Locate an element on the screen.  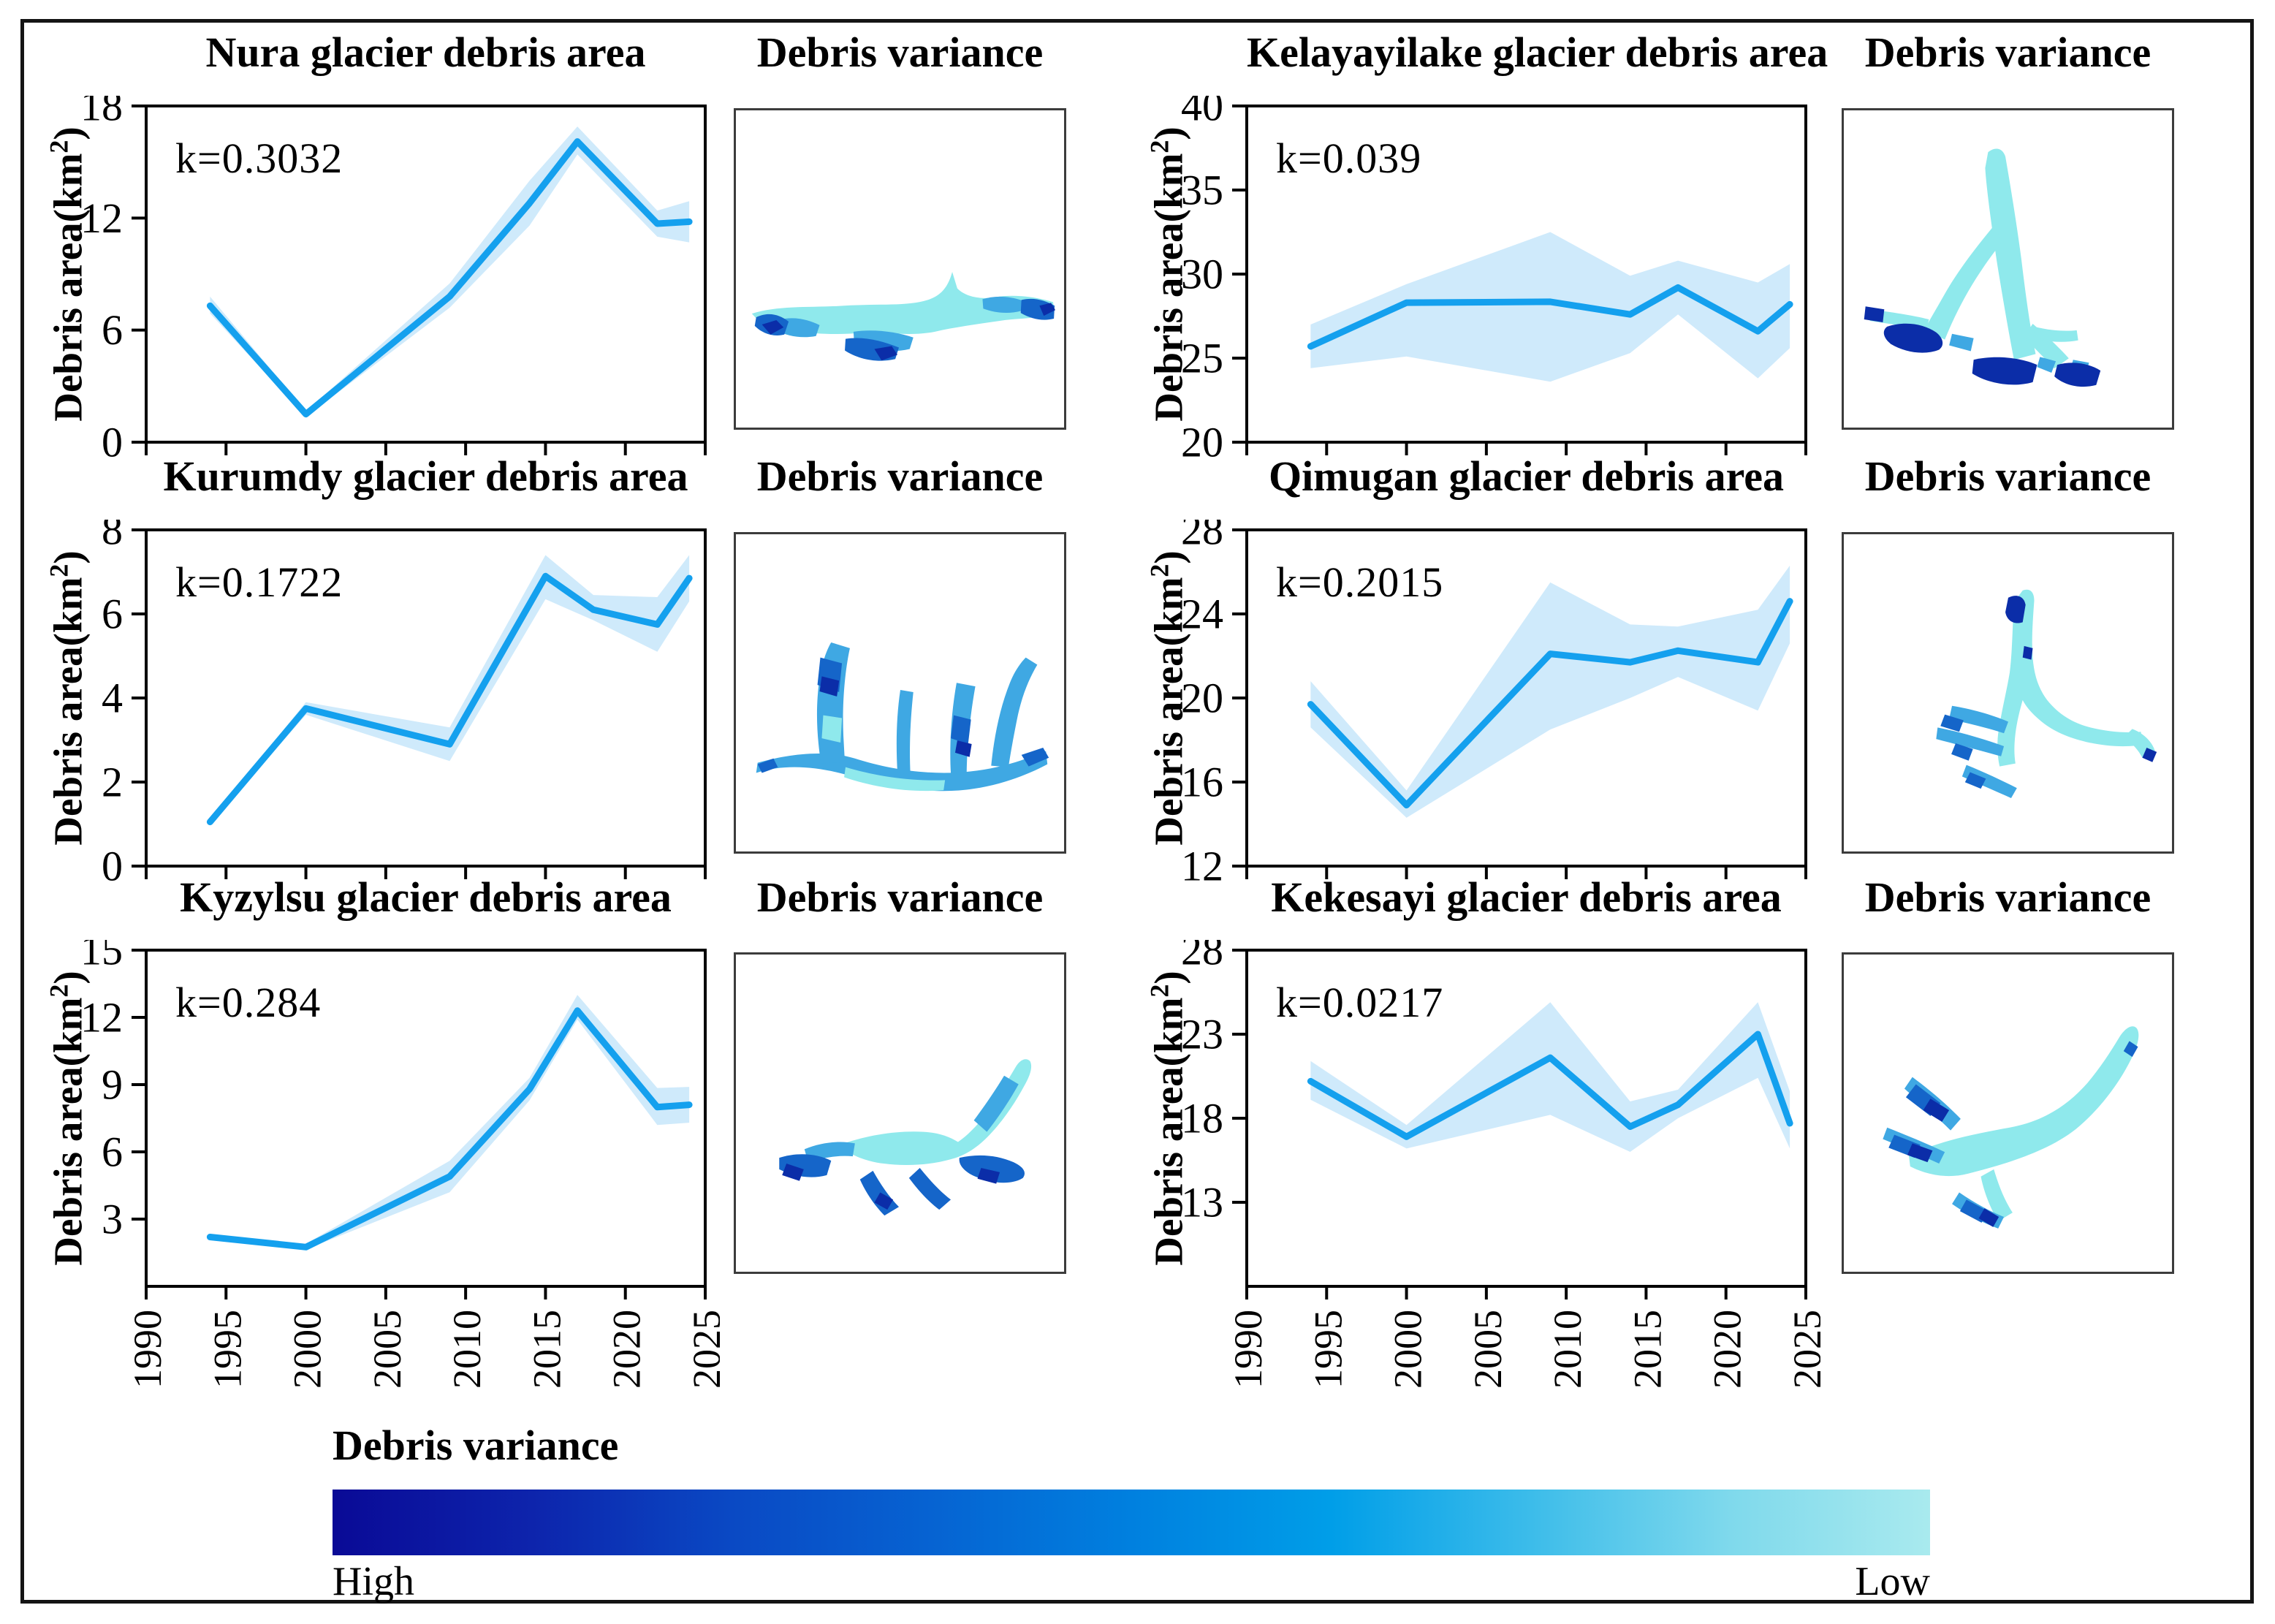
variance-map-kurumdy is located at coordinates (903, 717).